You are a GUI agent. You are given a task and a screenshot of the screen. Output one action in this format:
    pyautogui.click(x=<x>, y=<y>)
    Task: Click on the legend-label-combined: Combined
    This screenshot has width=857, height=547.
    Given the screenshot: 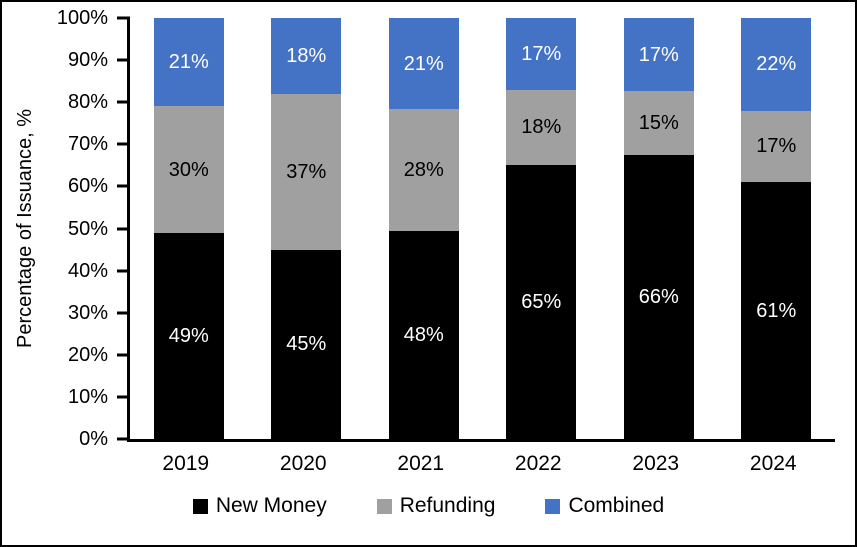 What is the action you would take?
    pyautogui.click(x=616, y=505)
    